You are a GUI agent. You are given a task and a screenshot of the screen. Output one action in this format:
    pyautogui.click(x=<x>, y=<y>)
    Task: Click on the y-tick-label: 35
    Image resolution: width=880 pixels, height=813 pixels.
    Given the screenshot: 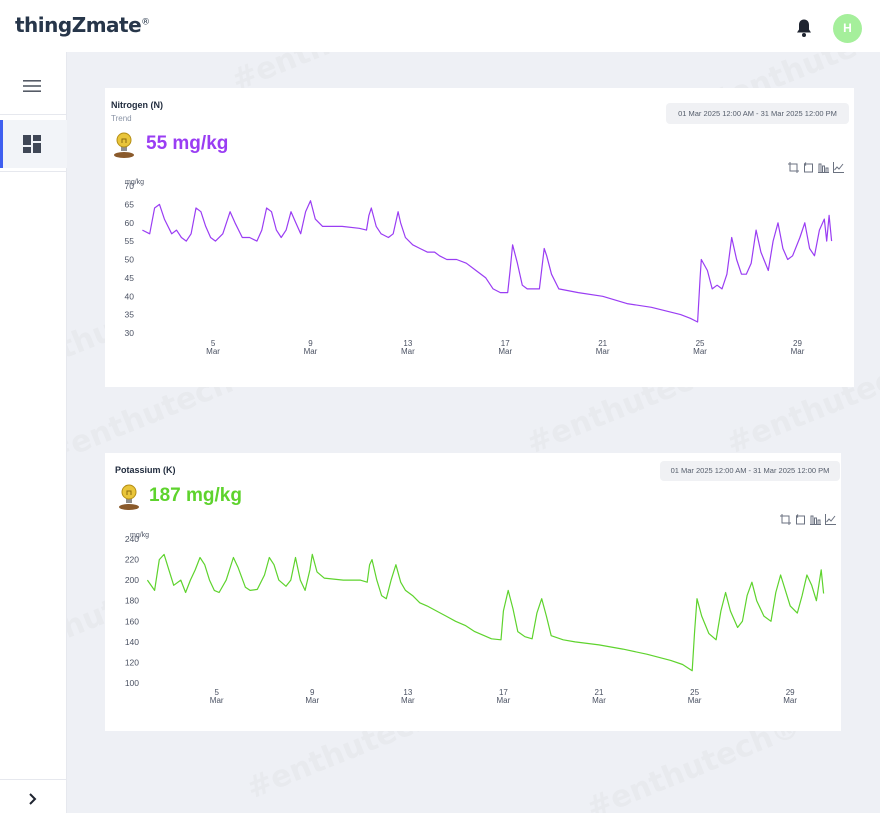 What is the action you would take?
    pyautogui.click(x=130, y=315)
    